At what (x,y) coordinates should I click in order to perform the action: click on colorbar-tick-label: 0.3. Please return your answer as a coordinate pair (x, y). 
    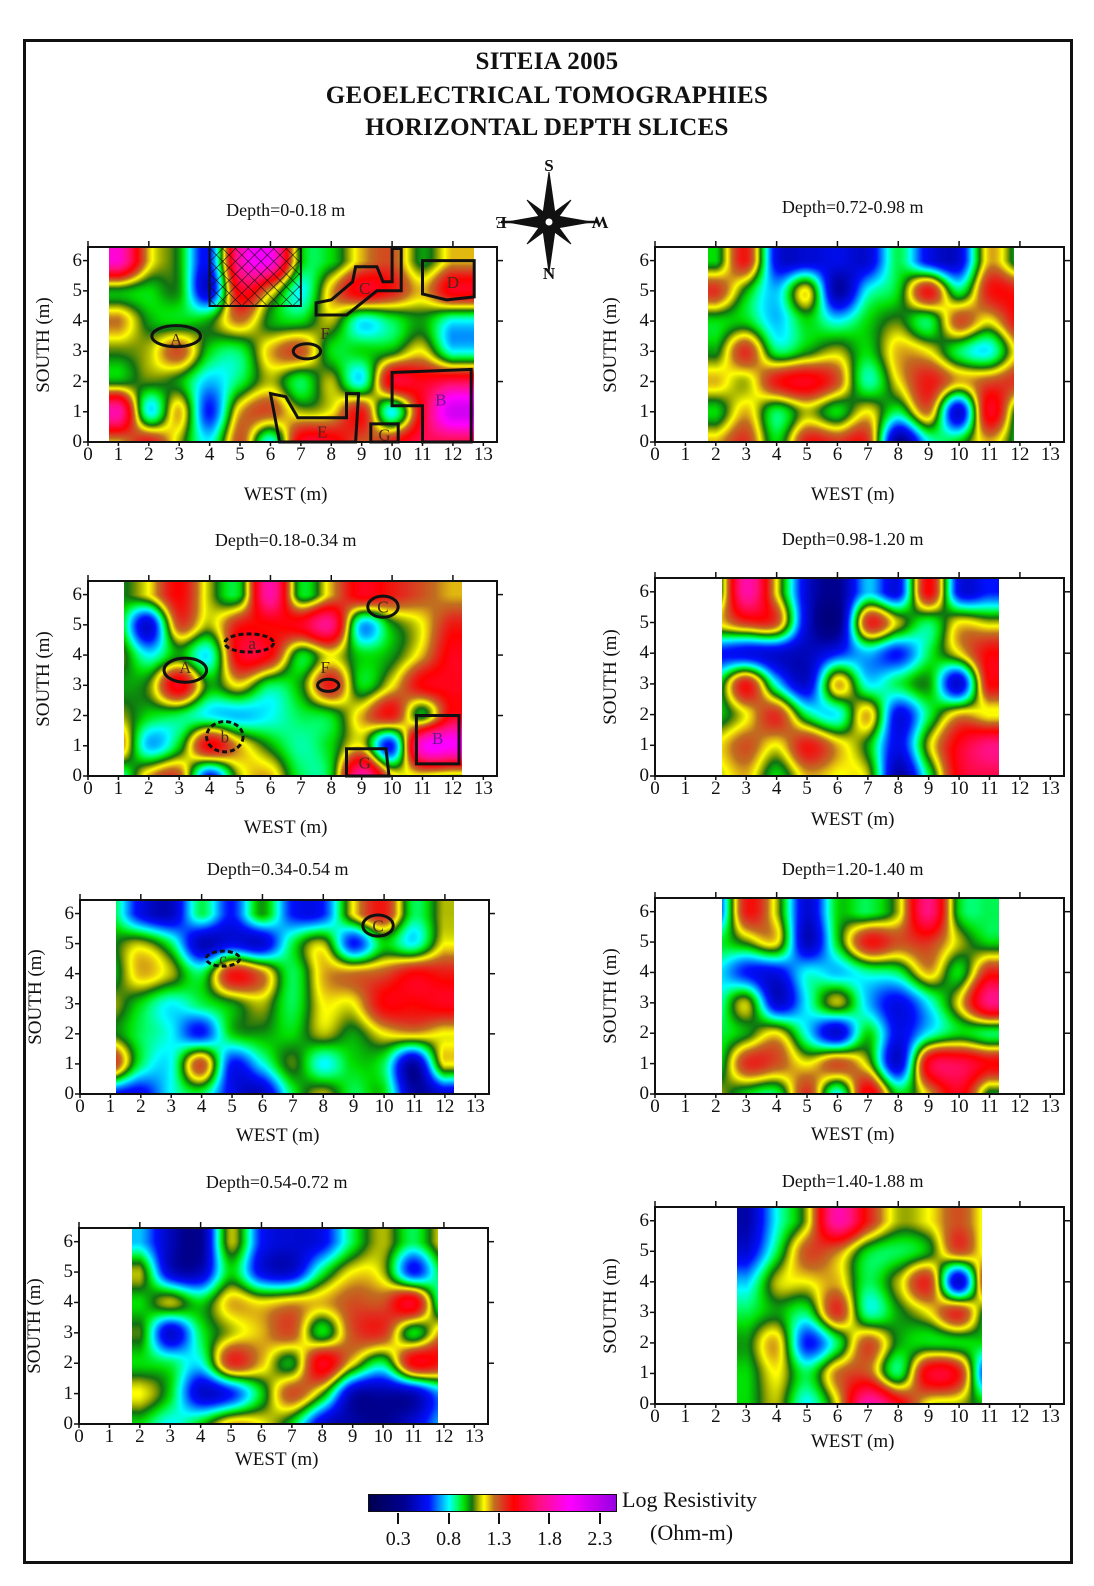
    Looking at the image, I should click on (398, 1539).